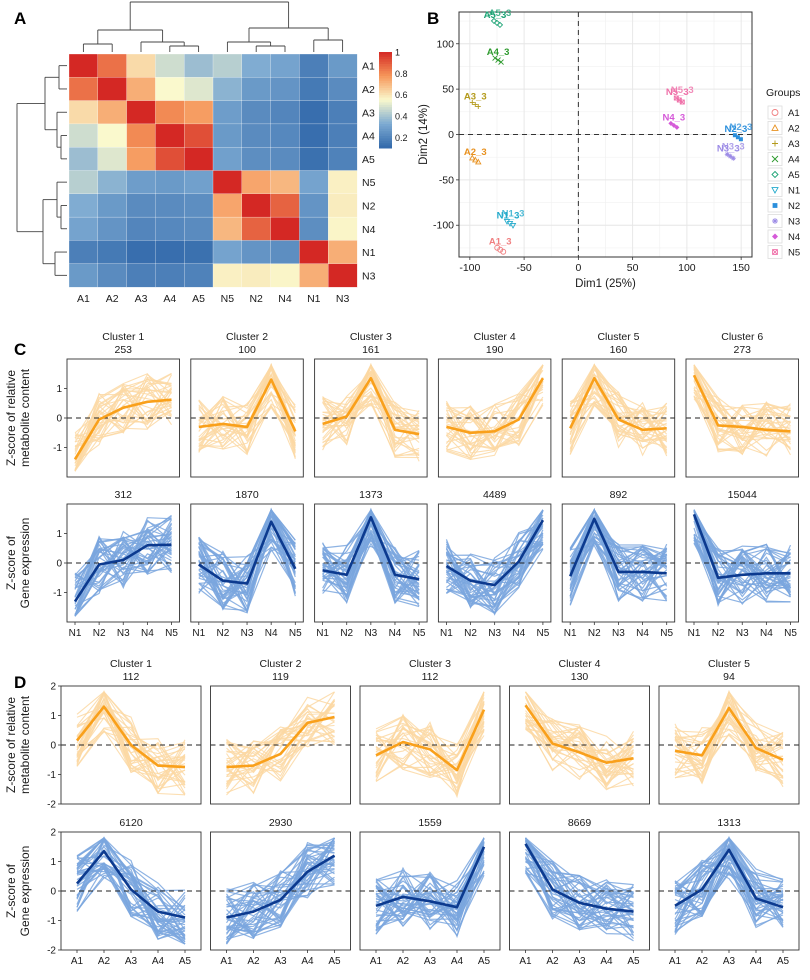  I want to click on colorbar-tick-label: 0.8, so click(401, 74).